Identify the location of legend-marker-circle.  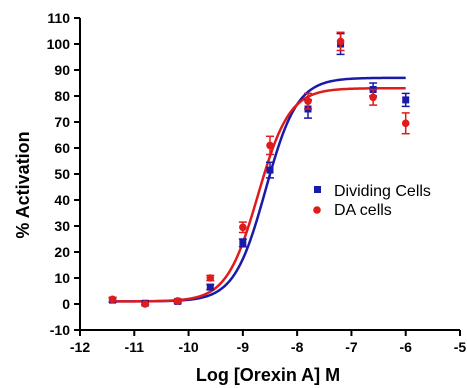
(317, 210).